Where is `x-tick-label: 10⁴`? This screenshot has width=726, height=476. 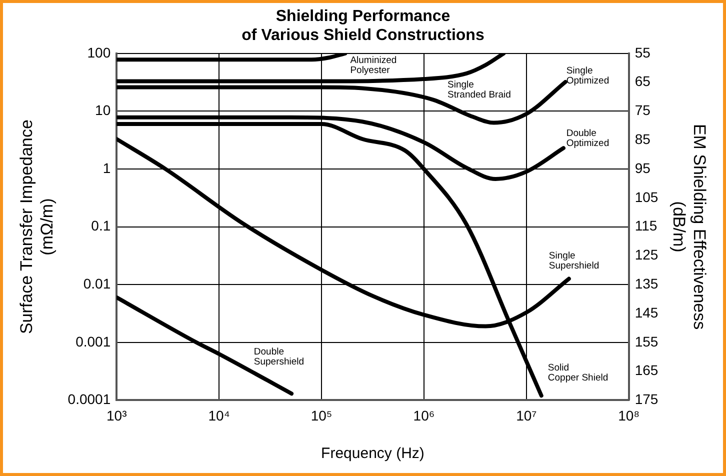
x-tick-label: 10⁴ is located at coordinates (219, 415).